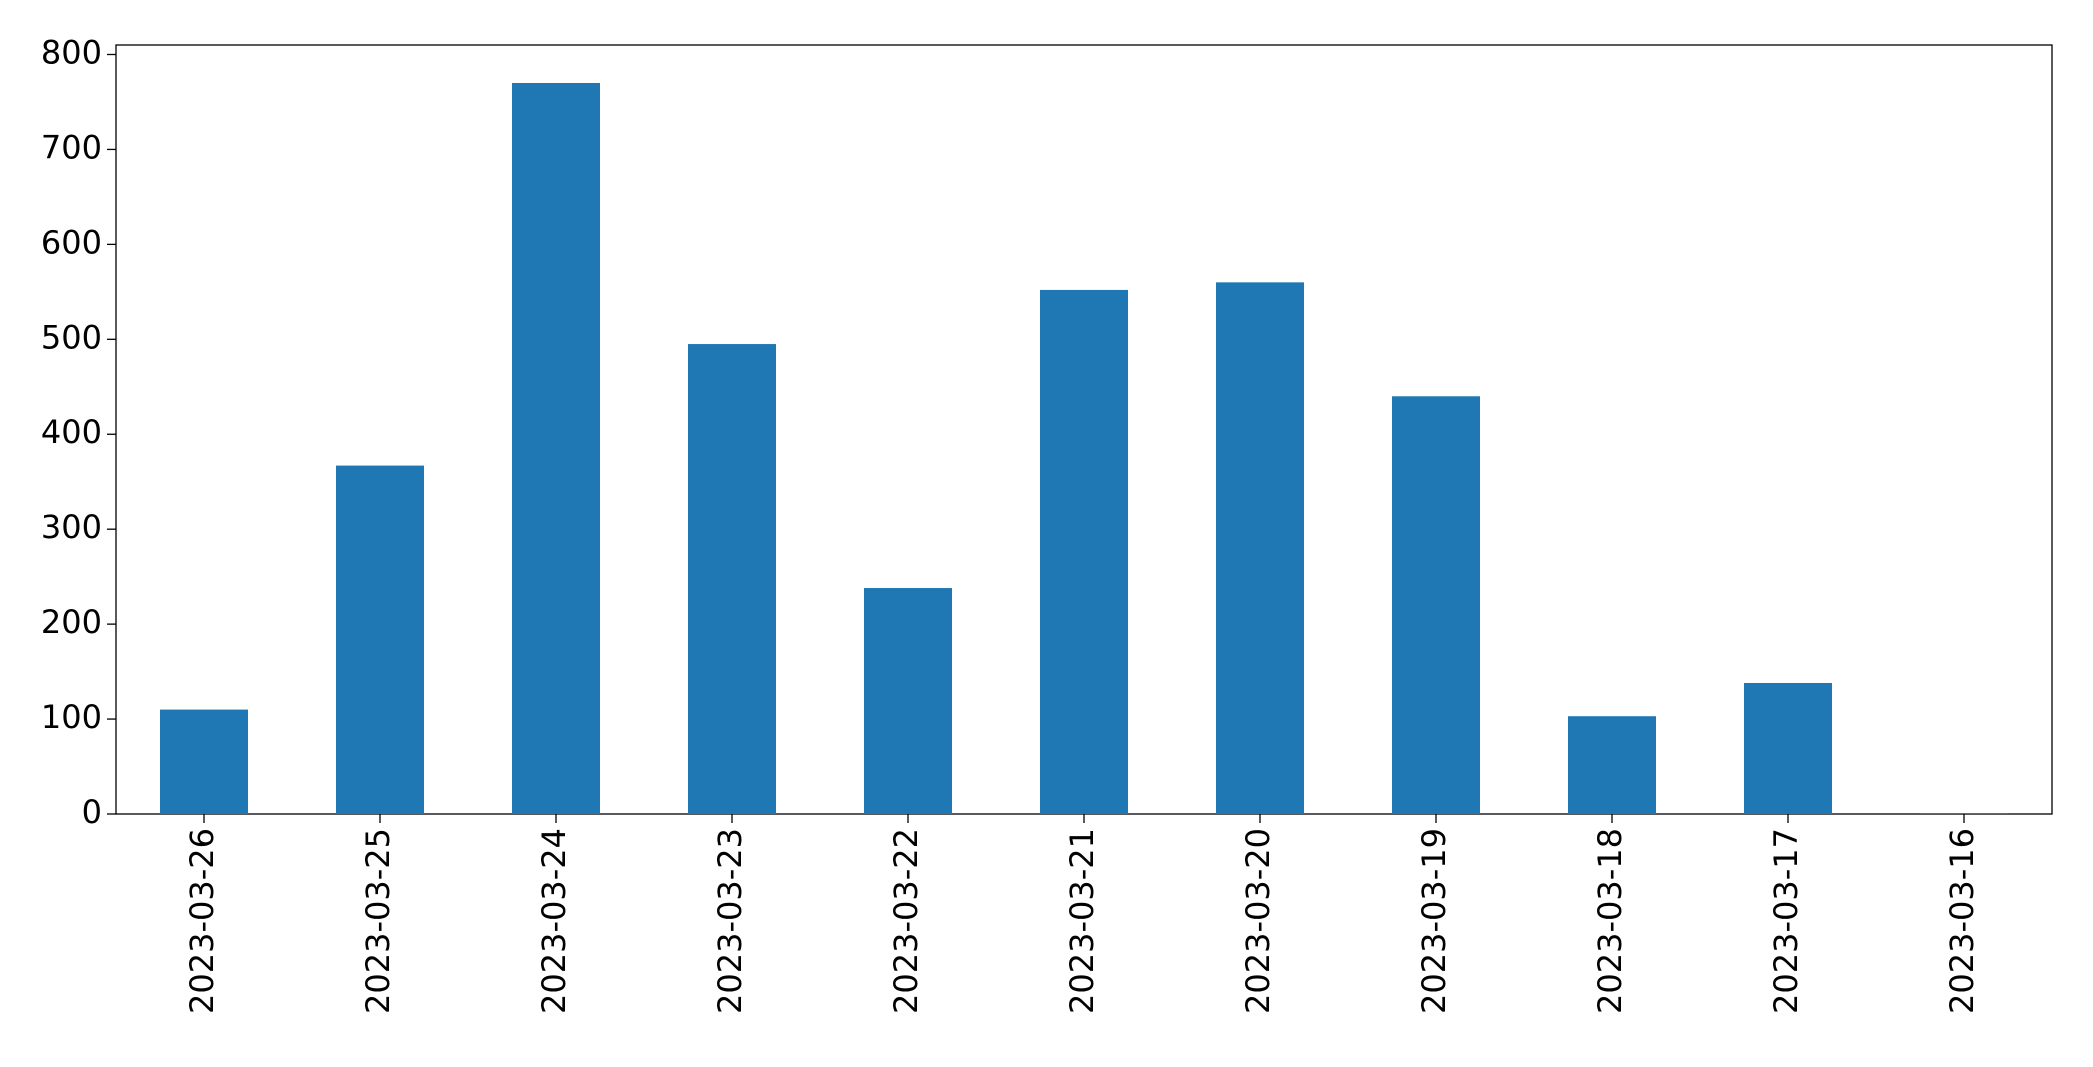  What do you see at coordinates (1258, 921) in the screenshot?
I see `x-tick-label: 2023-03-20` at bounding box center [1258, 921].